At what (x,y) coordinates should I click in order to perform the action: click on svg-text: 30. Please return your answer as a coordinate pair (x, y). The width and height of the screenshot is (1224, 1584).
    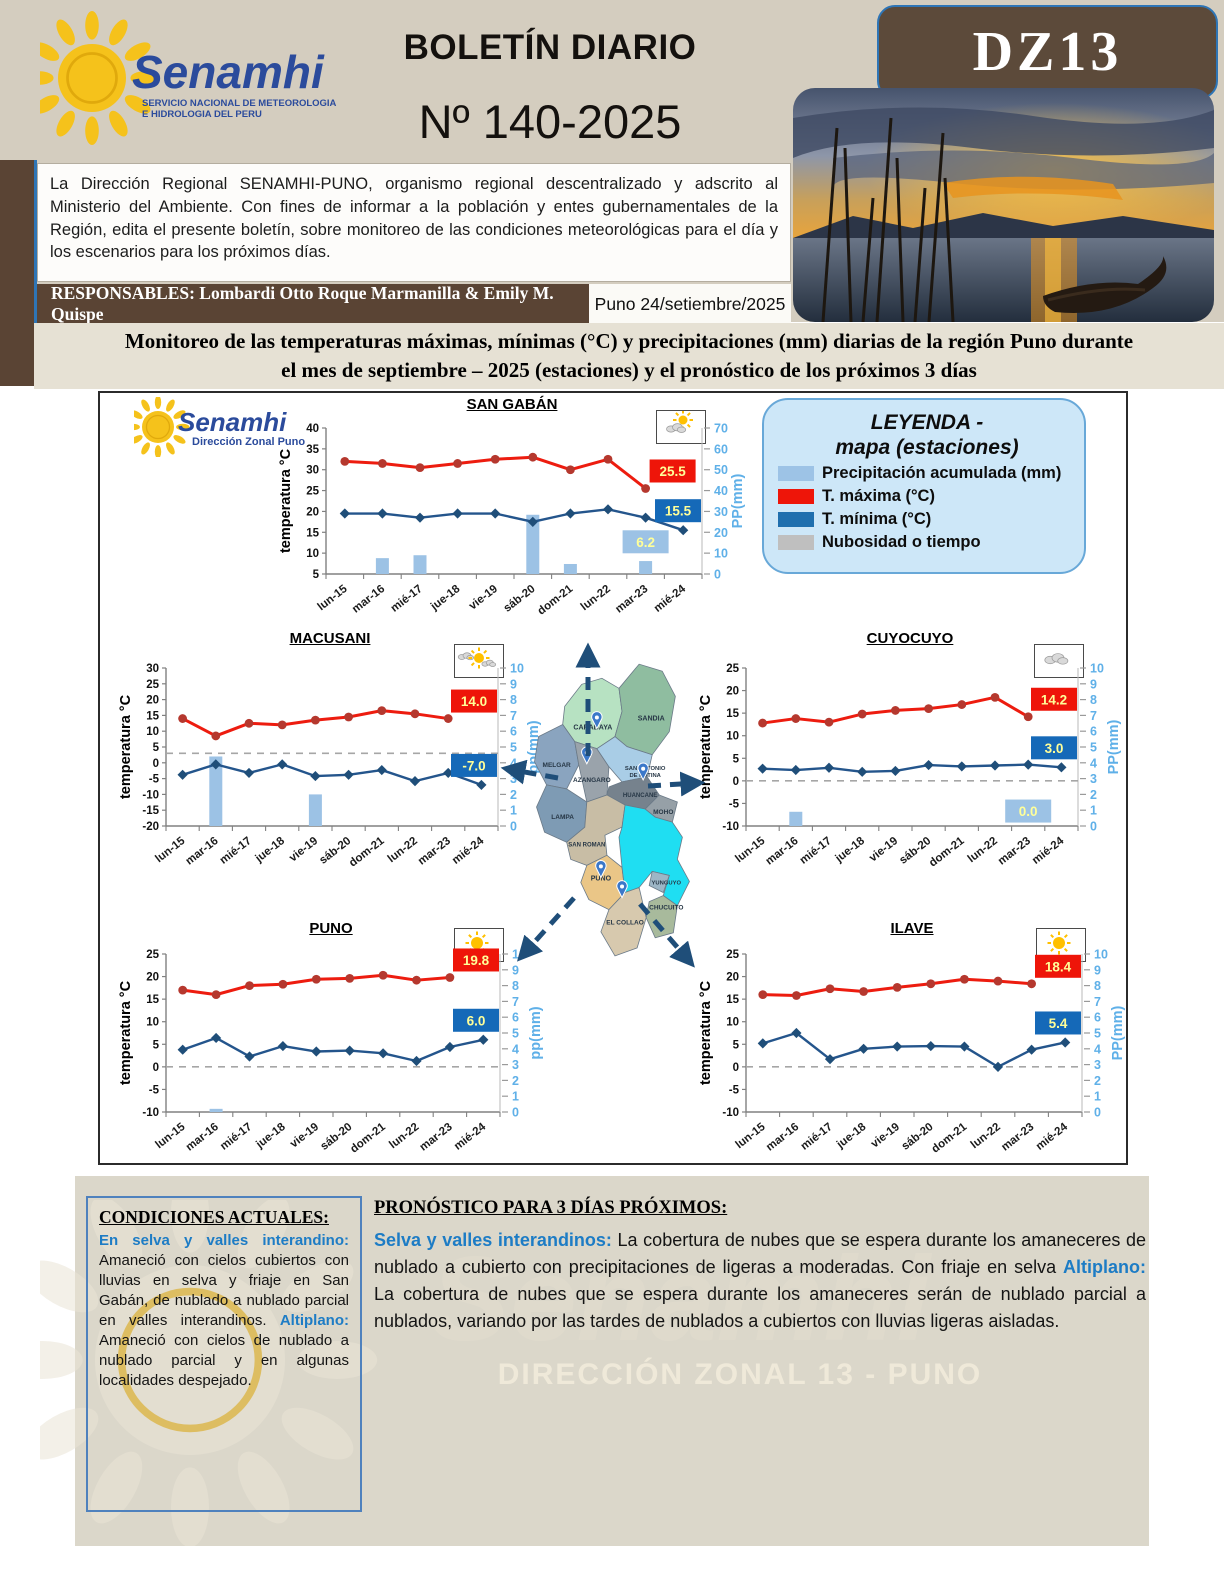
    Looking at the image, I should click on (152, 669).